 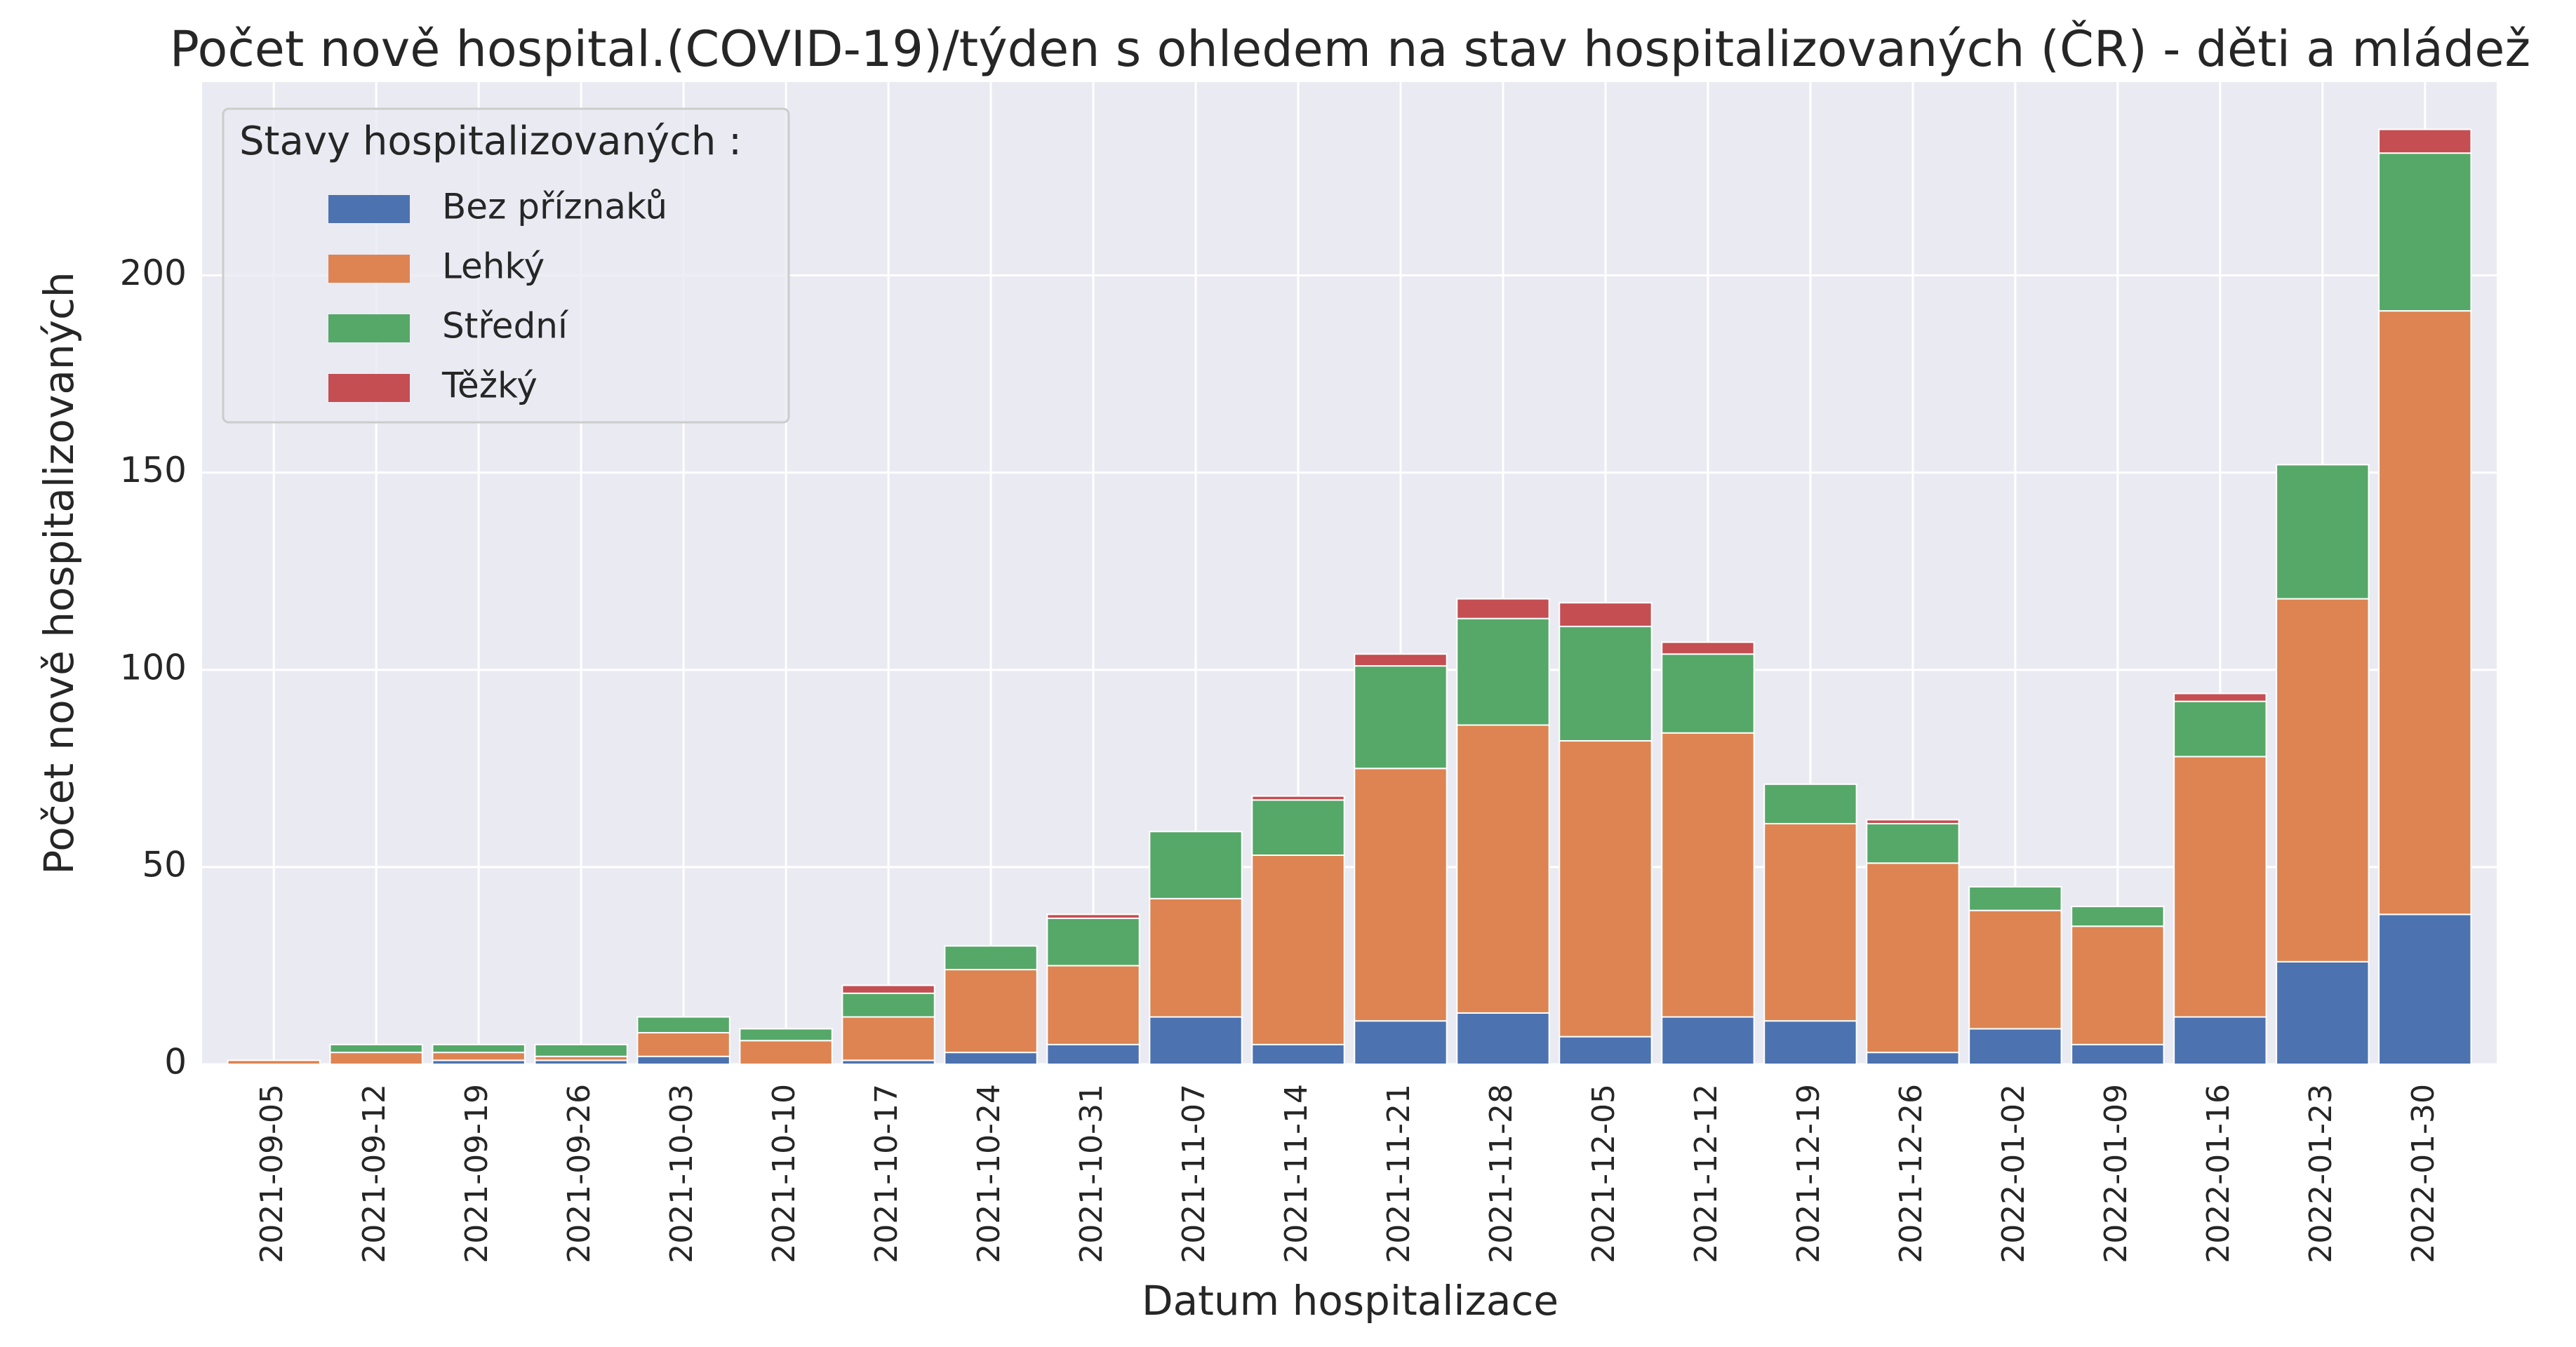 What do you see at coordinates (374, 1174) in the screenshot?
I see `x-tick-label: 2021-09-12` at bounding box center [374, 1174].